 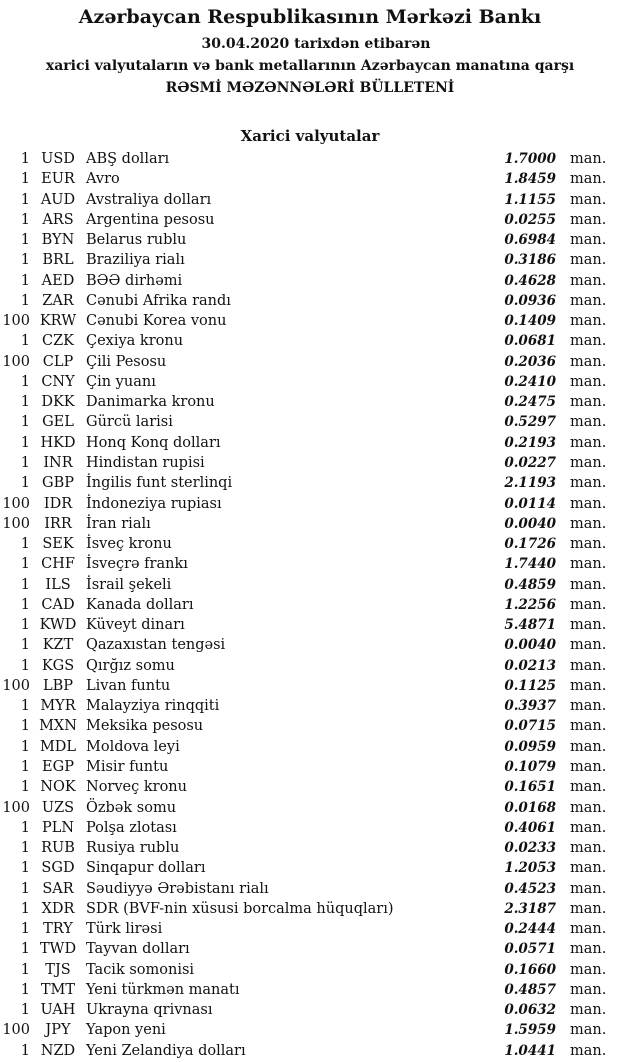 I want to click on exchange-rate: 0.1726, so click(x=530, y=544).